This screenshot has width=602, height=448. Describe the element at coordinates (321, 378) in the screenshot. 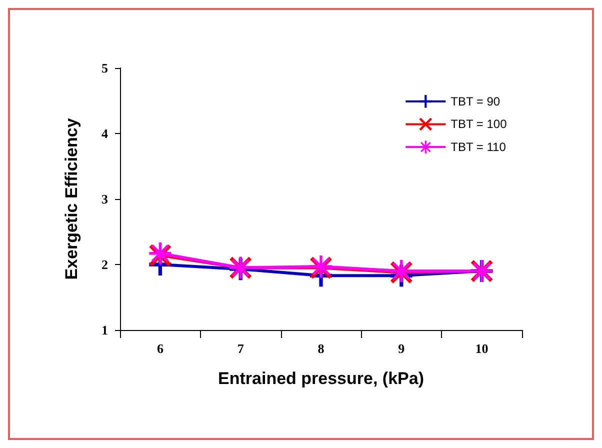

I see `x-axis-title: Entrained pressure, (kPa)` at that location.